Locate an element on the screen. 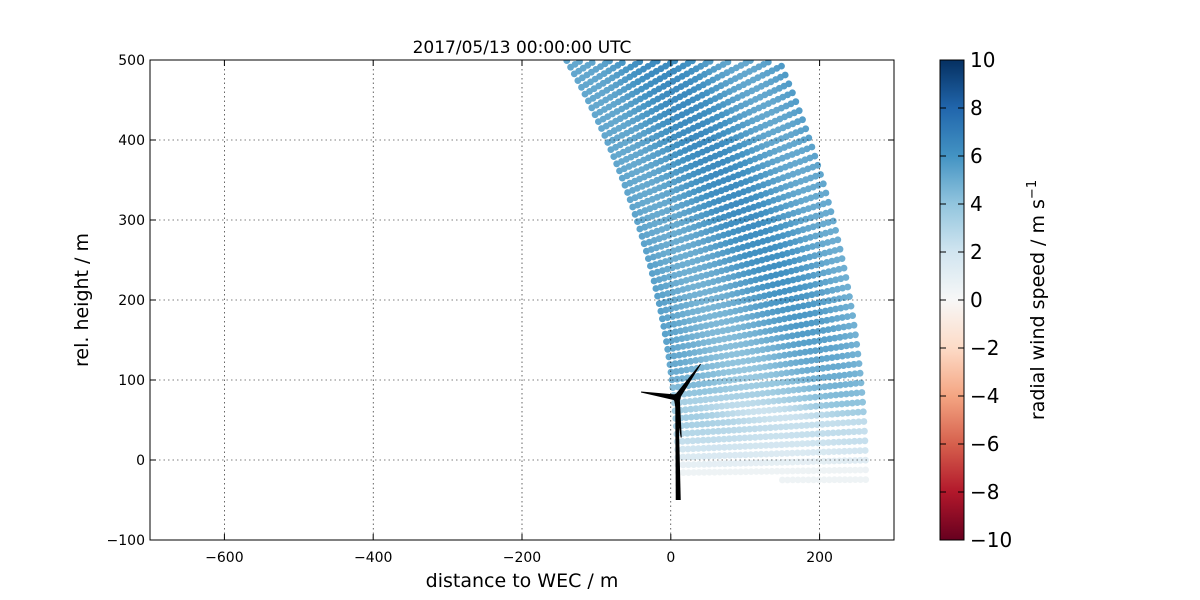  x-tick-label: 0 is located at coordinates (670, 558).